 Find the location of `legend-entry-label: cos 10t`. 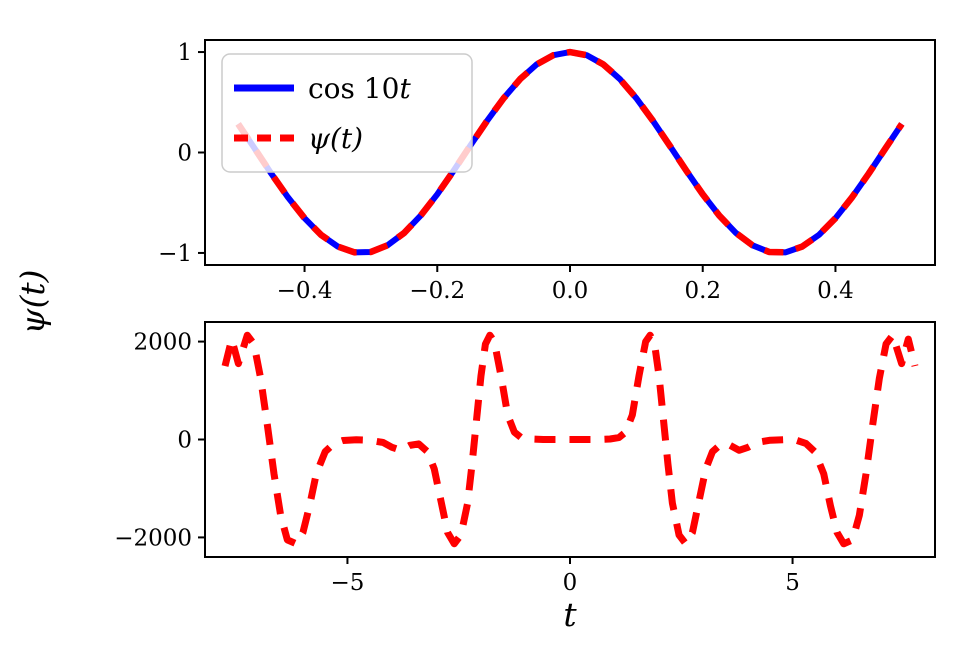

legend-entry-label: cos 10t is located at coordinates (359, 88).